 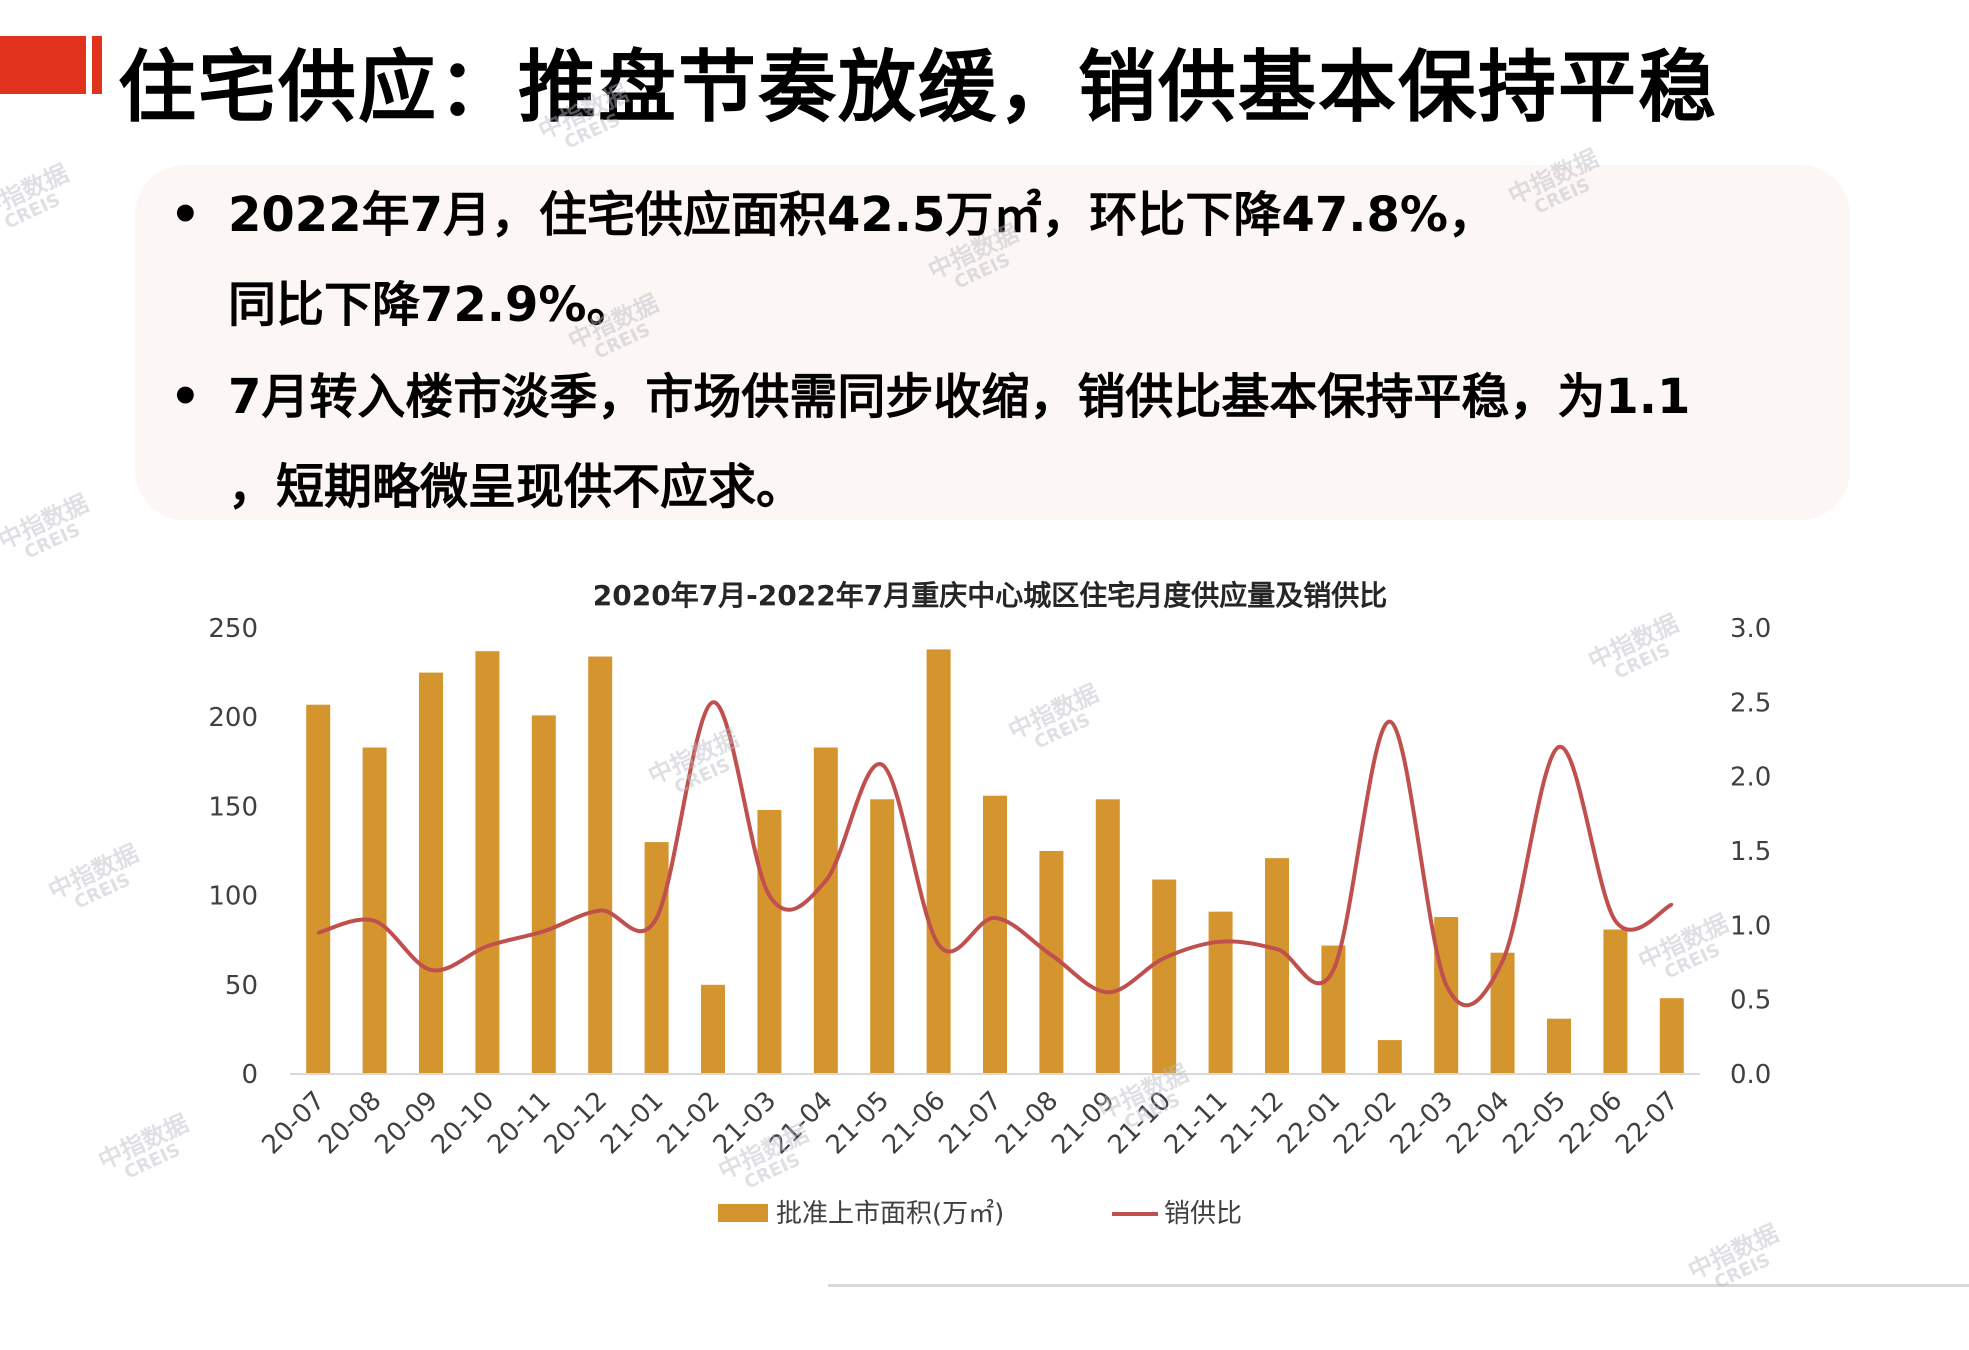 I want to click on footer-divider, so click(x=1398, y=1285).